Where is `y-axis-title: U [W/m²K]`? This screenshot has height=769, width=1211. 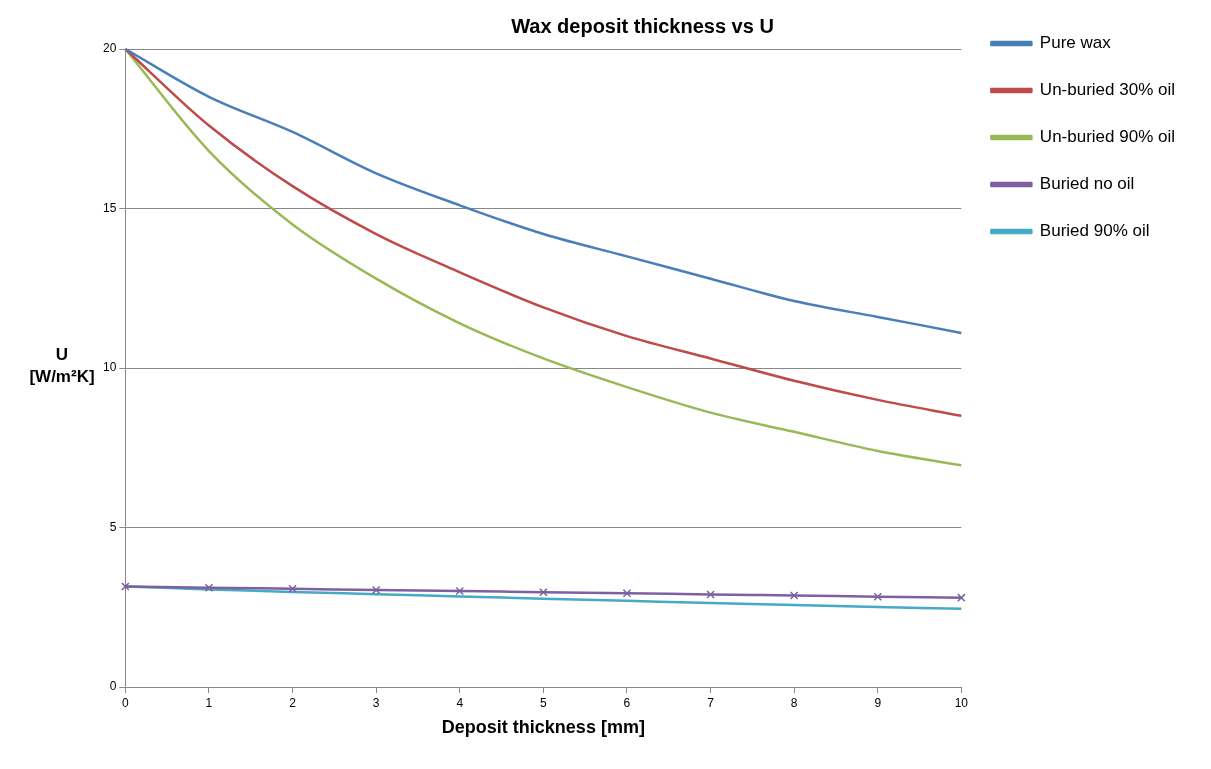 y-axis-title: U [W/m²K] is located at coordinates (62, 365).